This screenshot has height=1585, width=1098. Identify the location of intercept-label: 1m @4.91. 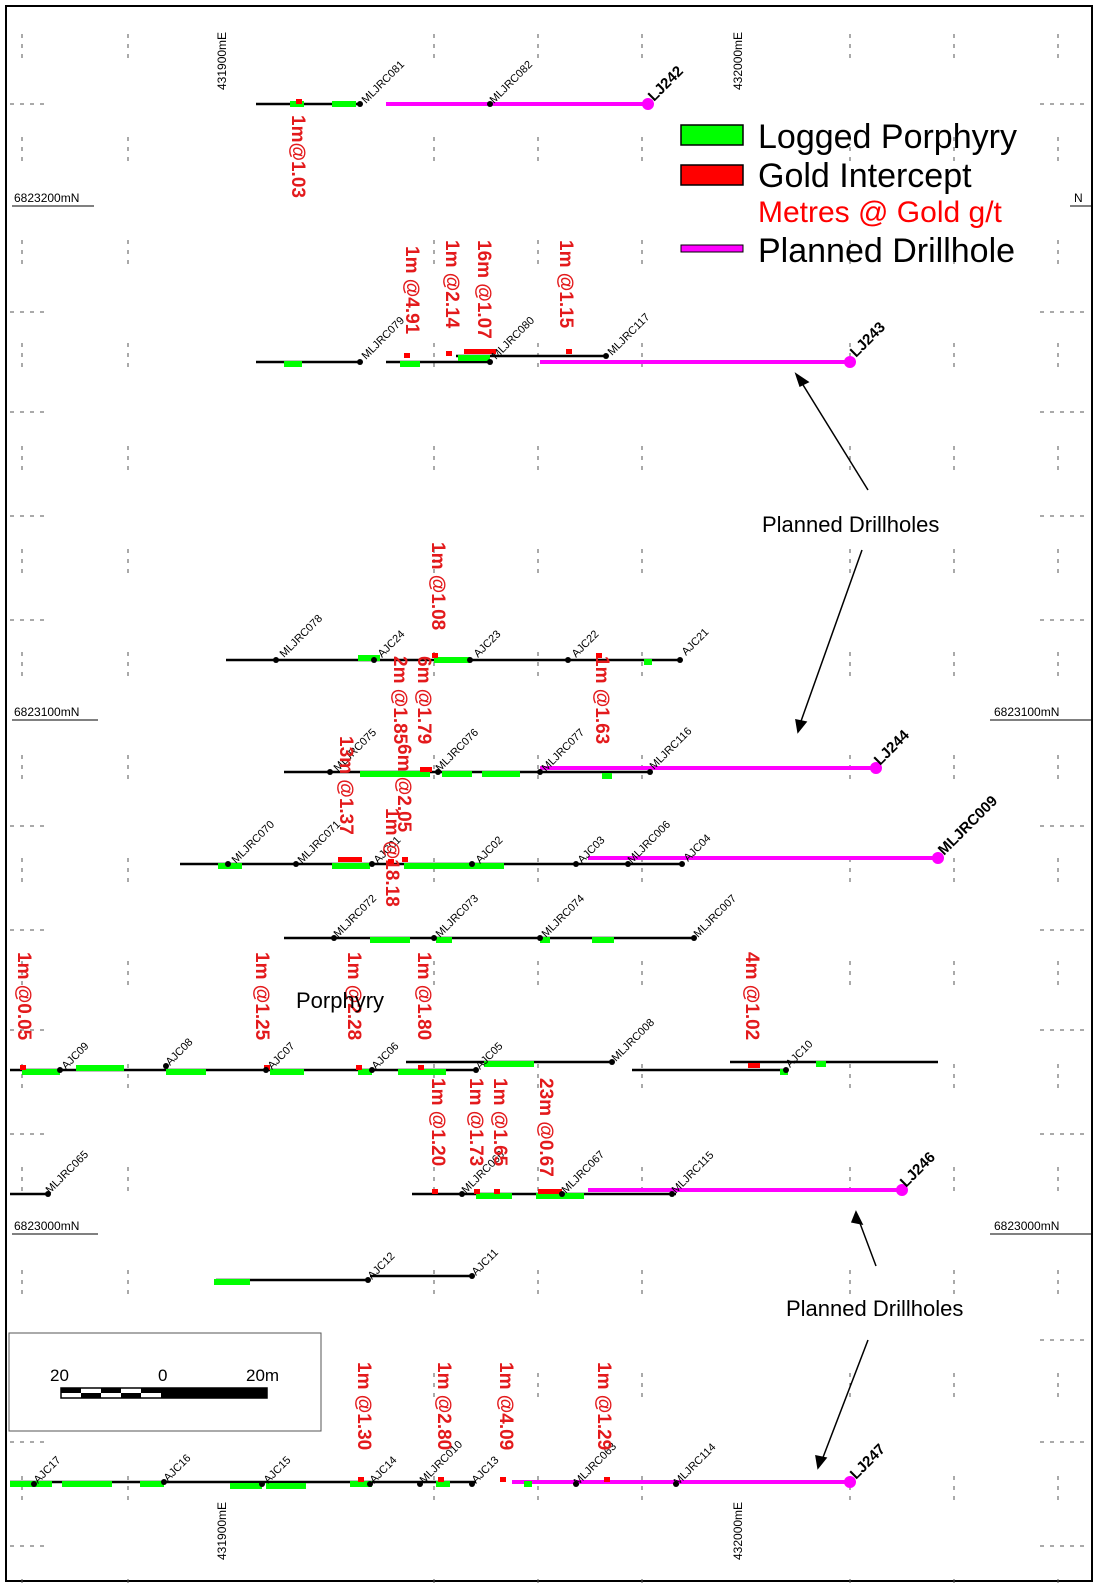
(411, 290).